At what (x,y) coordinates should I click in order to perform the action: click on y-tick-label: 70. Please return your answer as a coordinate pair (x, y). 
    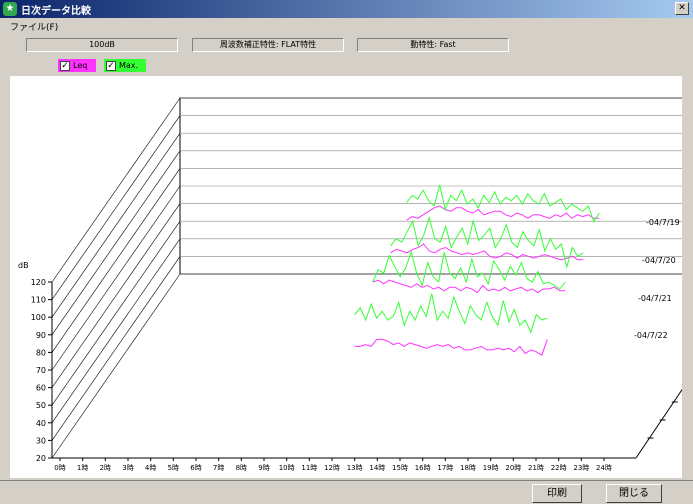
    Looking at the image, I should click on (41, 370).